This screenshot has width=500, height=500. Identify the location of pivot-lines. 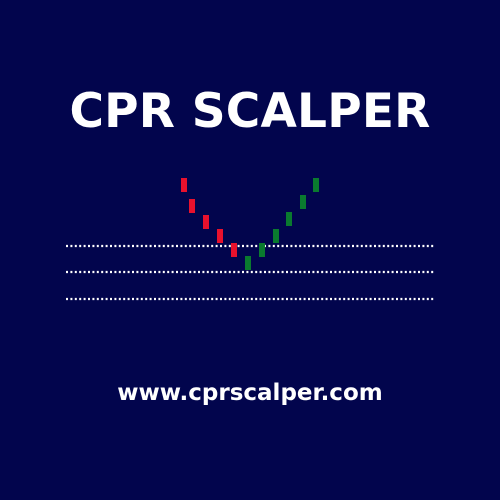
(250, 272).